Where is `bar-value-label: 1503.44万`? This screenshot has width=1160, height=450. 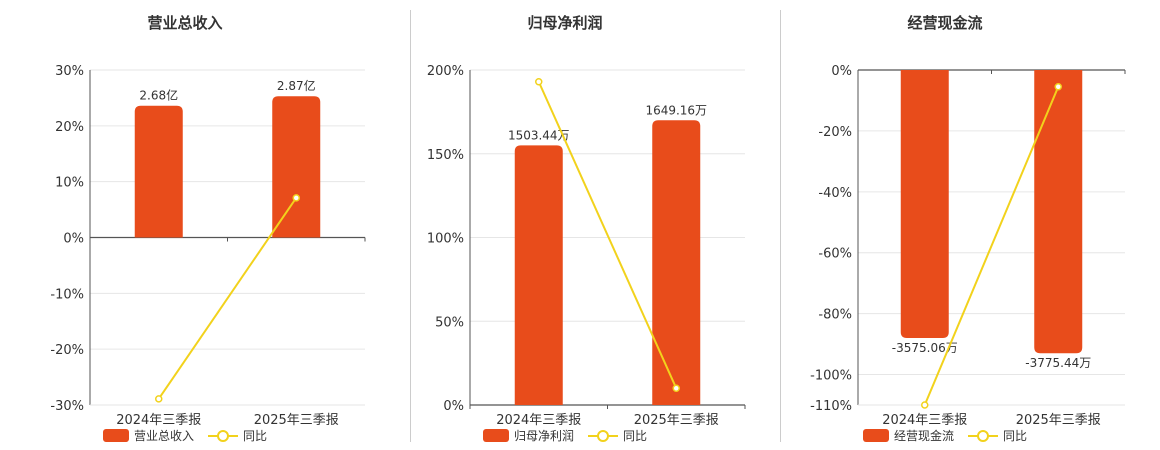 bar-value-label: 1503.44万 is located at coordinates (539, 135).